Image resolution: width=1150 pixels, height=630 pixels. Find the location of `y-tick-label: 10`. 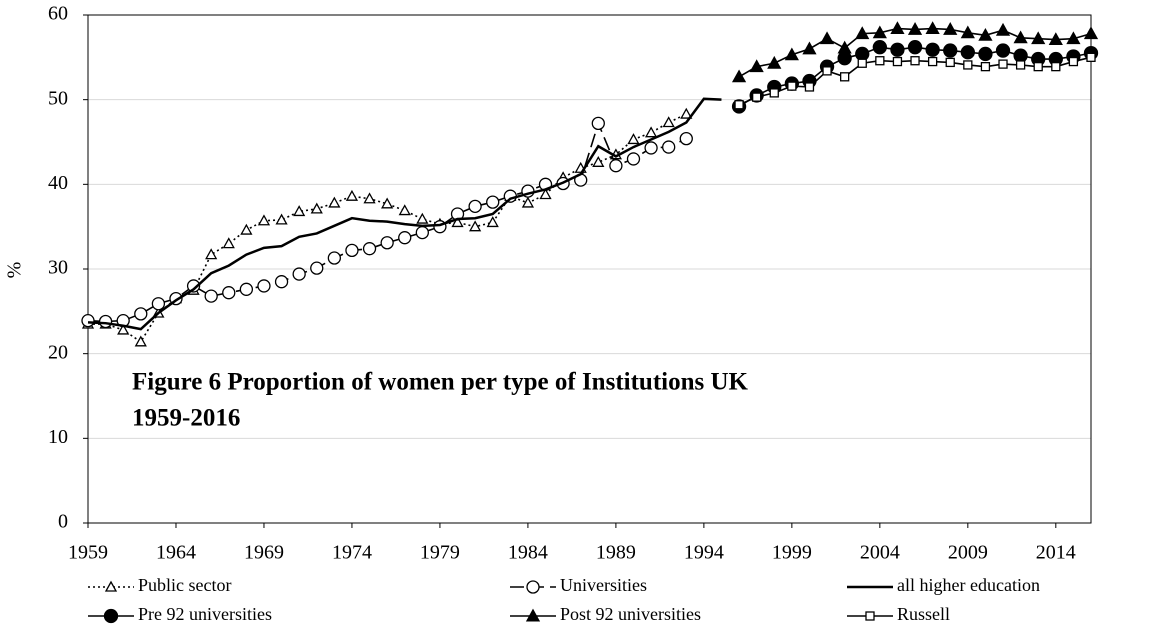

y-tick-label: 10 is located at coordinates (58, 437).